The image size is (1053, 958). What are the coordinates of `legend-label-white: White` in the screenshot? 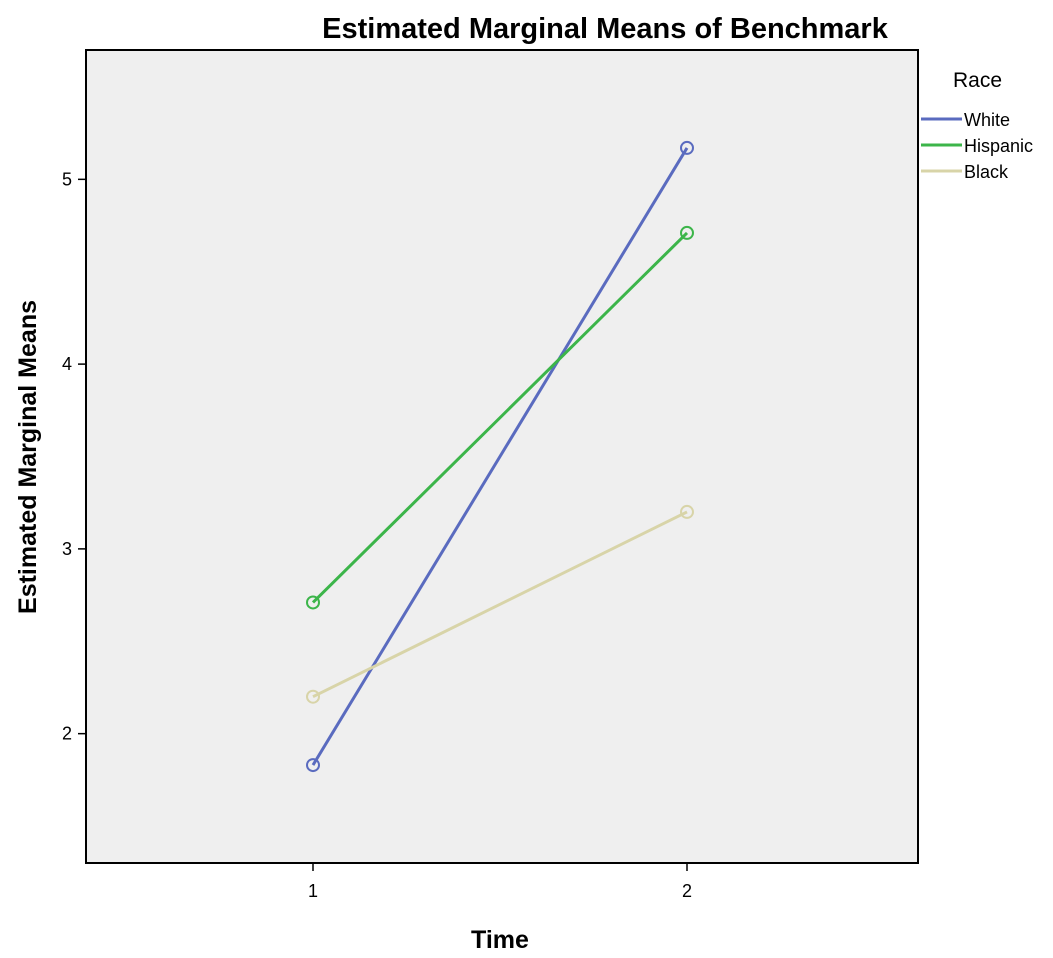 It's located at (987, 120).